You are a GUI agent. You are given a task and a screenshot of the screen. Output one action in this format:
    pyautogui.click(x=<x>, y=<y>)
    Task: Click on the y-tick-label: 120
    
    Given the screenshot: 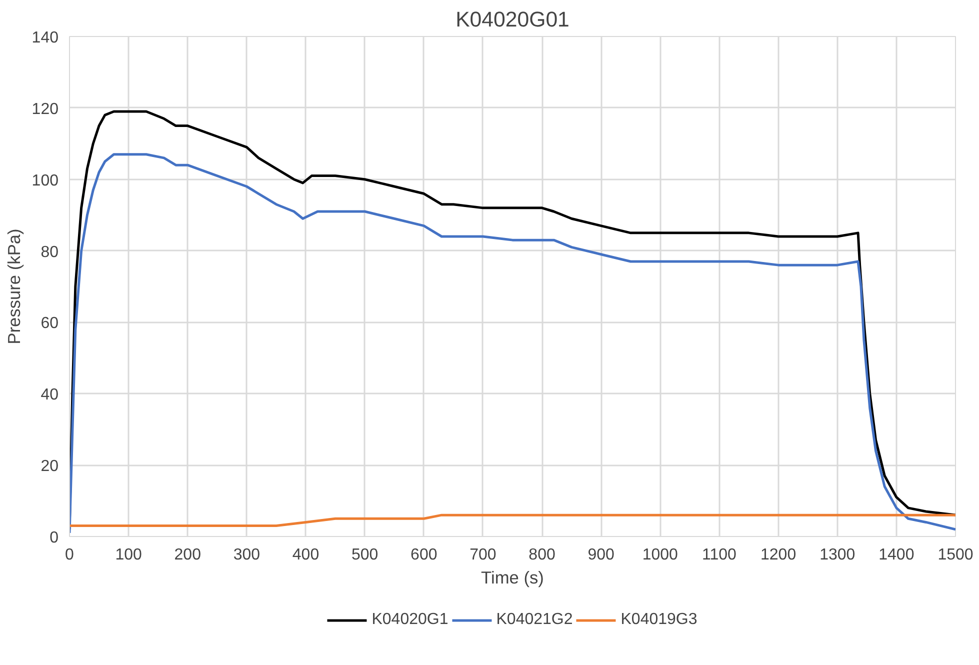 What is the action you would take?
    pyautogui.click(x=45, y=109)
    